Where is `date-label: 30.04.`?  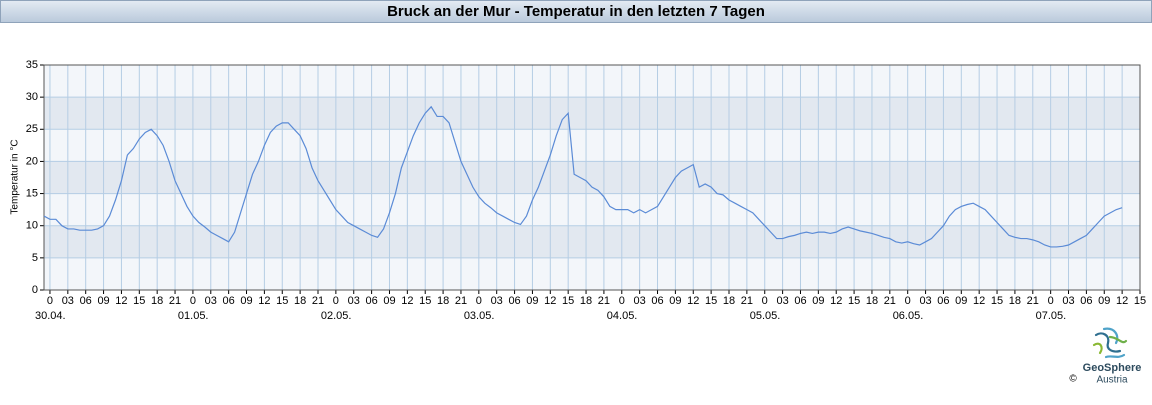
date-label: 30.04. is located at coordinates (50, 316).